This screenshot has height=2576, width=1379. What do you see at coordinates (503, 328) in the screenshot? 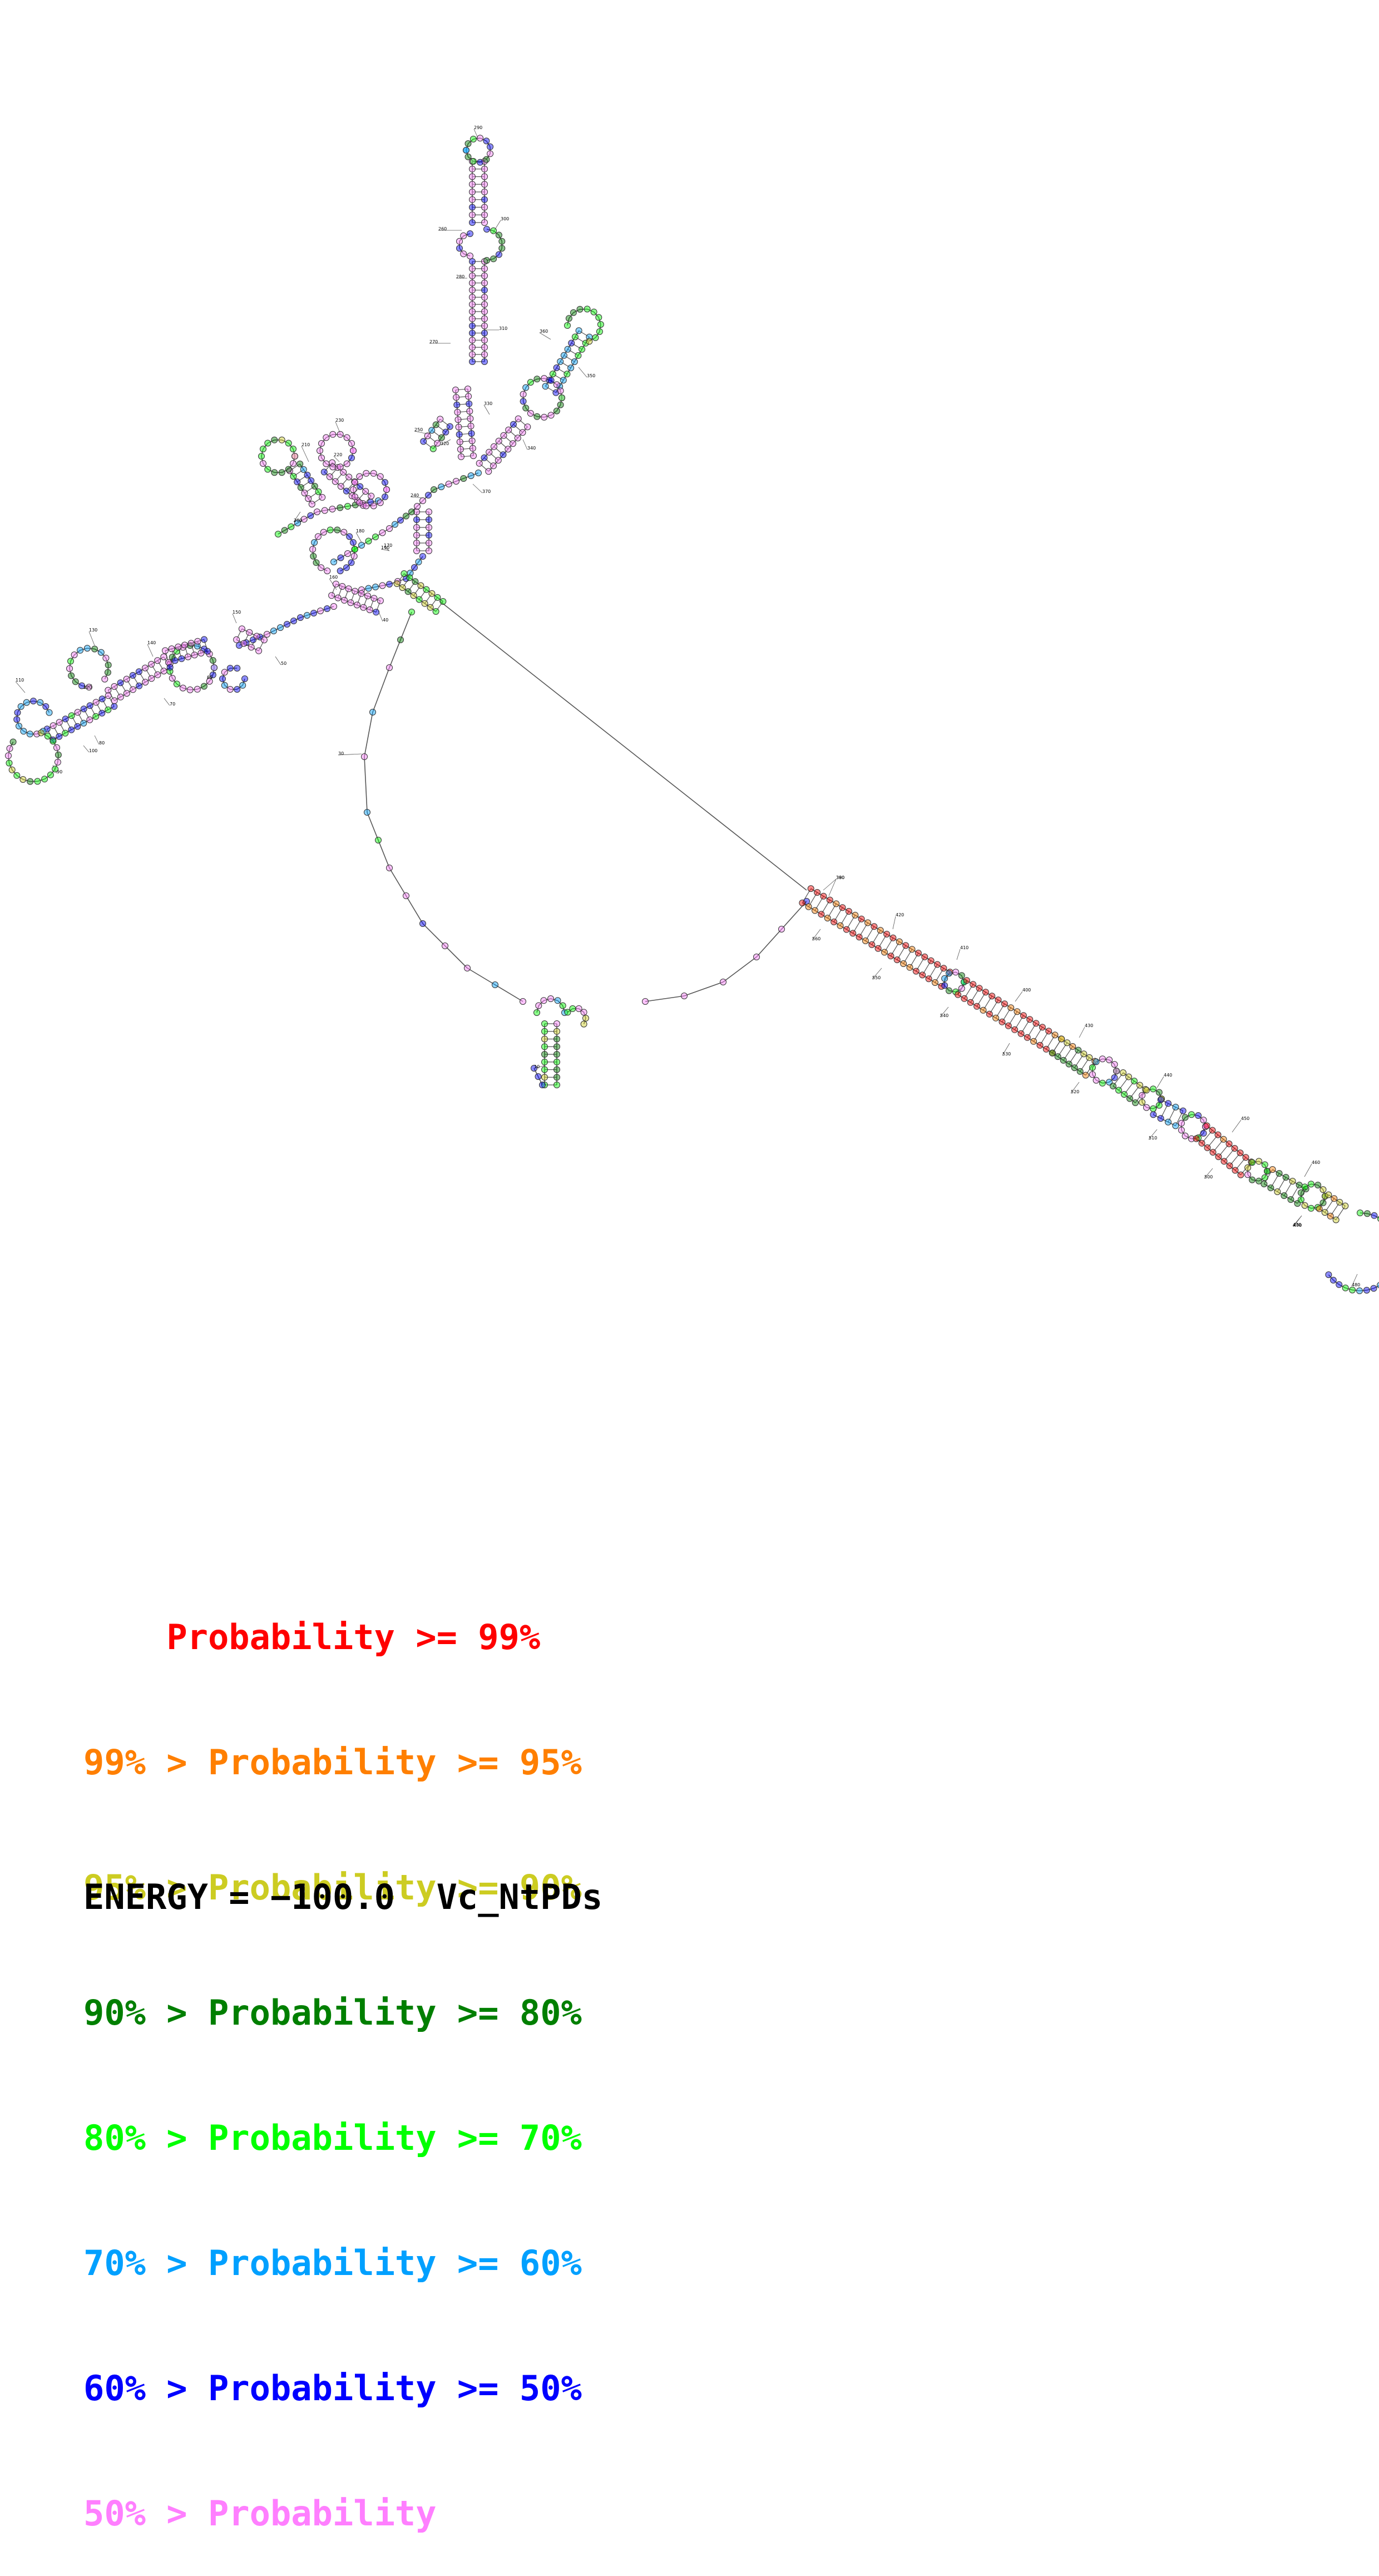
I see `position-label: 310` at bounding box center [503, 328].